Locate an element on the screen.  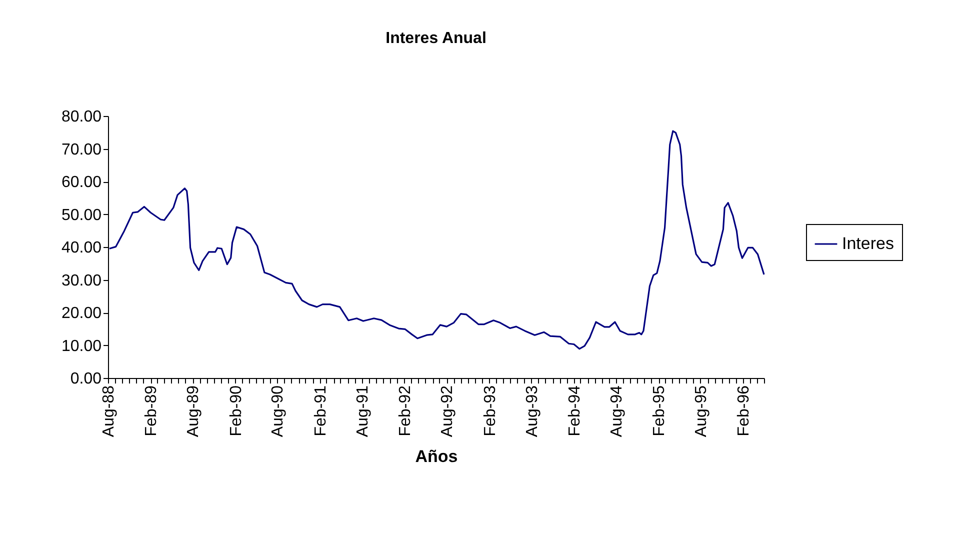
x-tick-label: Aug-94 is located at coordinates (617, 411).